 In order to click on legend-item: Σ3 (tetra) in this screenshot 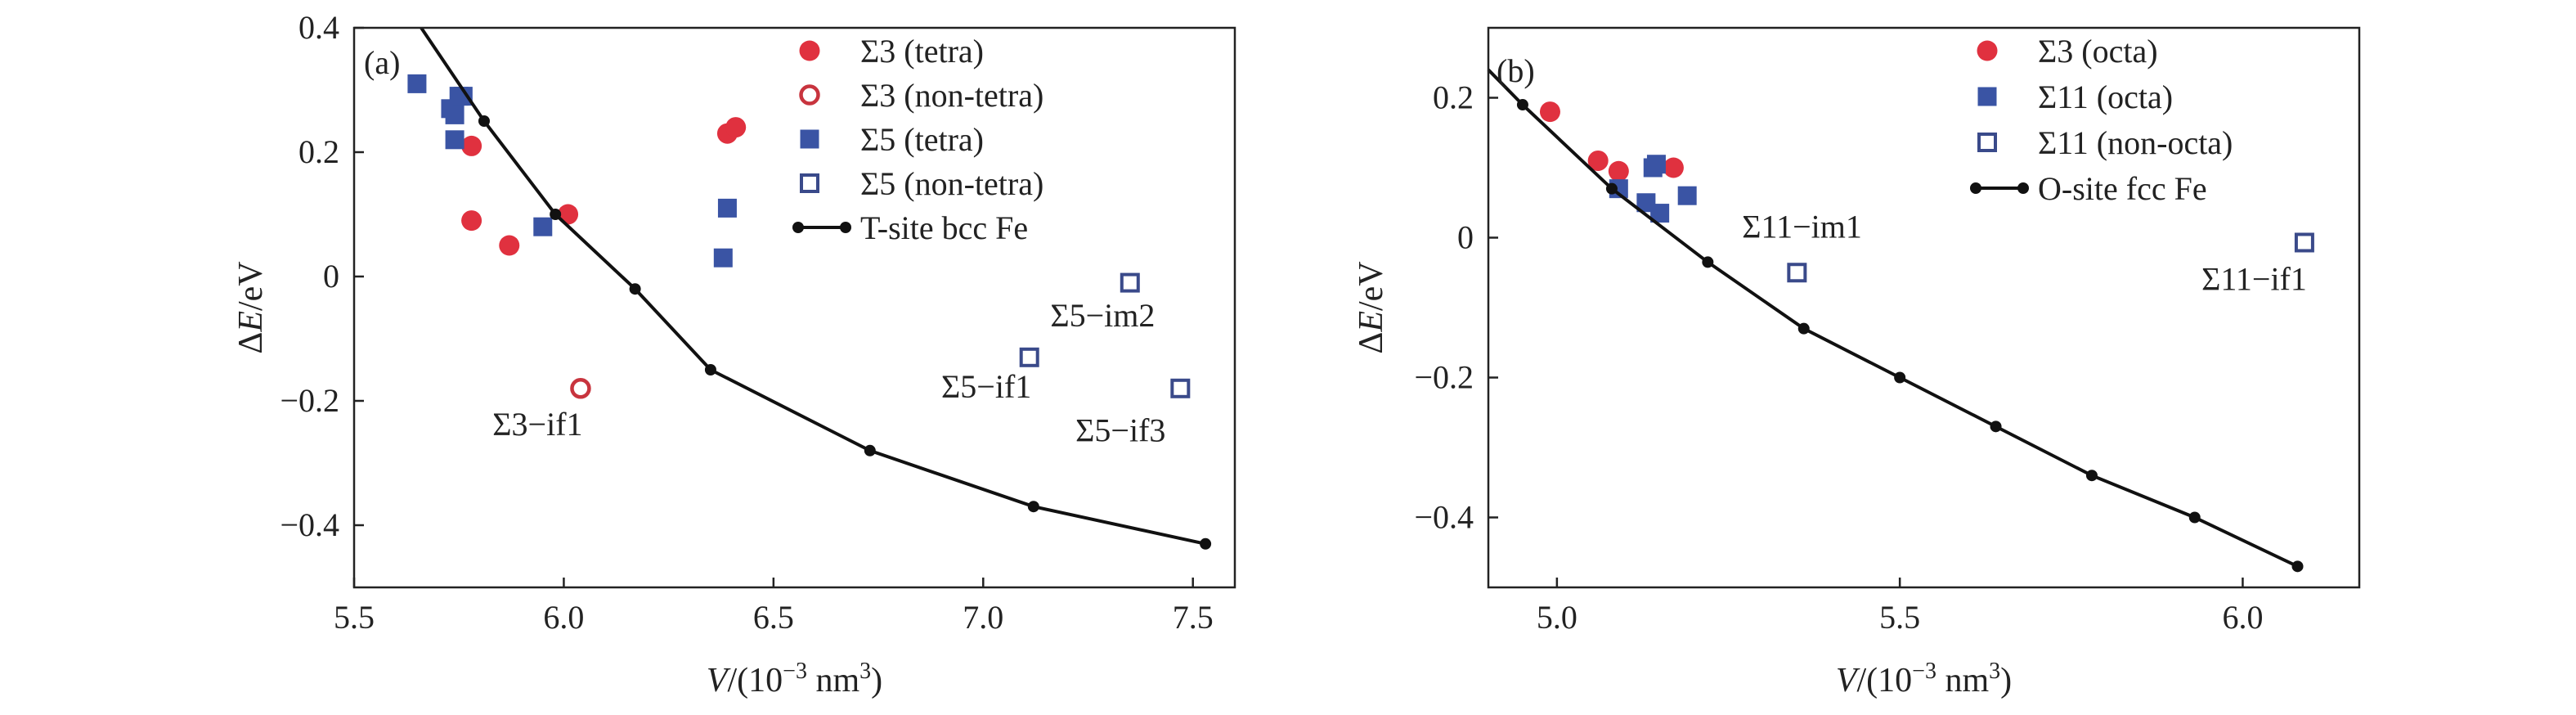, I will do `click(891, 51)`.